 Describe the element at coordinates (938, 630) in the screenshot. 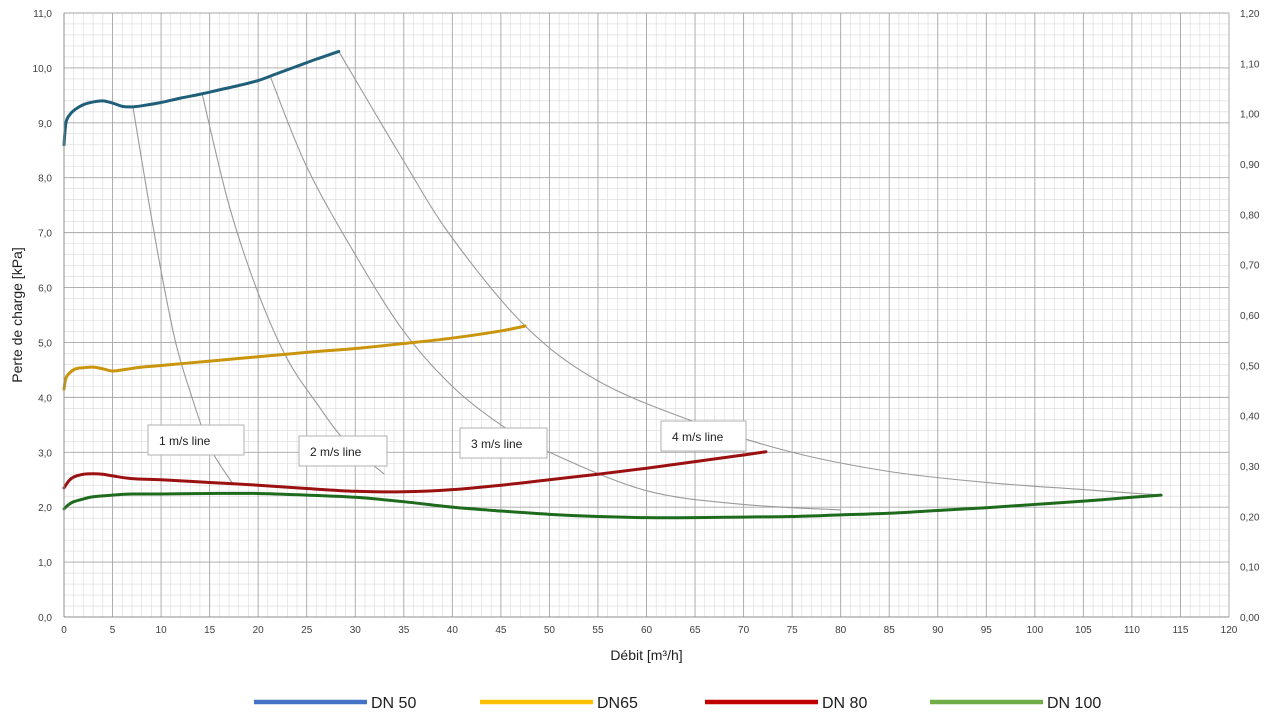

I see `x-tick-label: 90` at that location.